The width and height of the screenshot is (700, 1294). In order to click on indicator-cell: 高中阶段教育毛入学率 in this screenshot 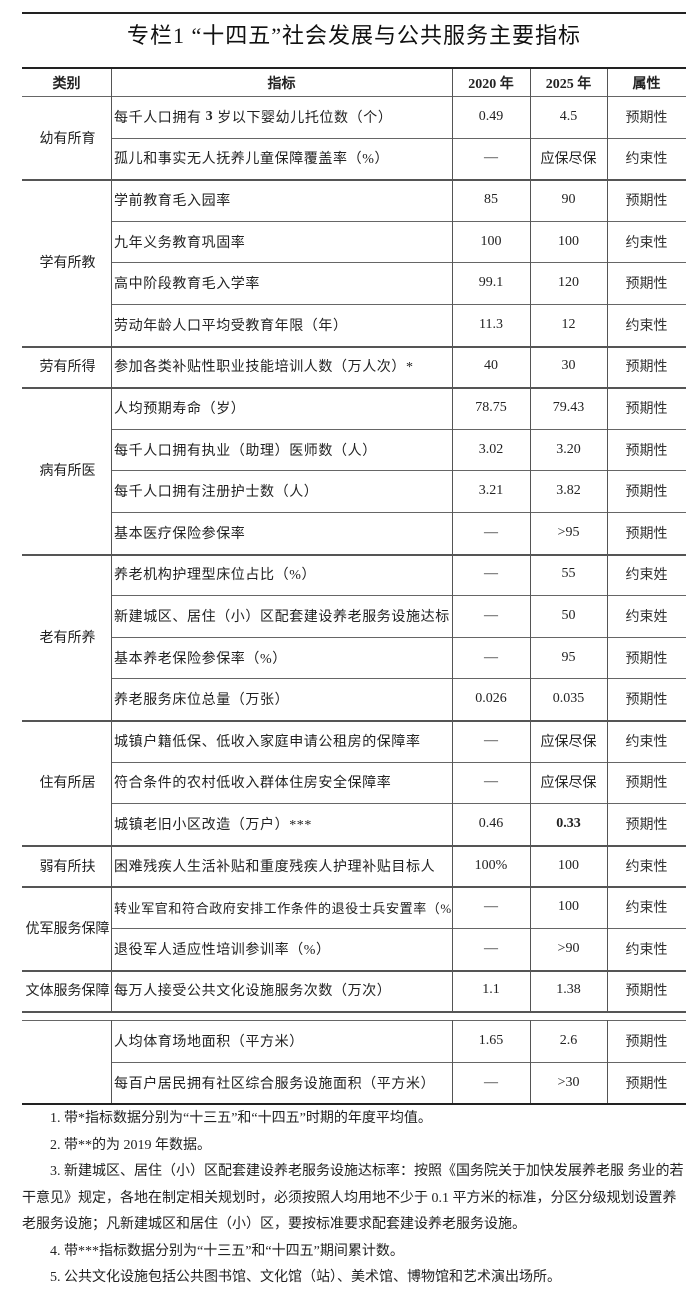, I will do `click(187, 285)`.